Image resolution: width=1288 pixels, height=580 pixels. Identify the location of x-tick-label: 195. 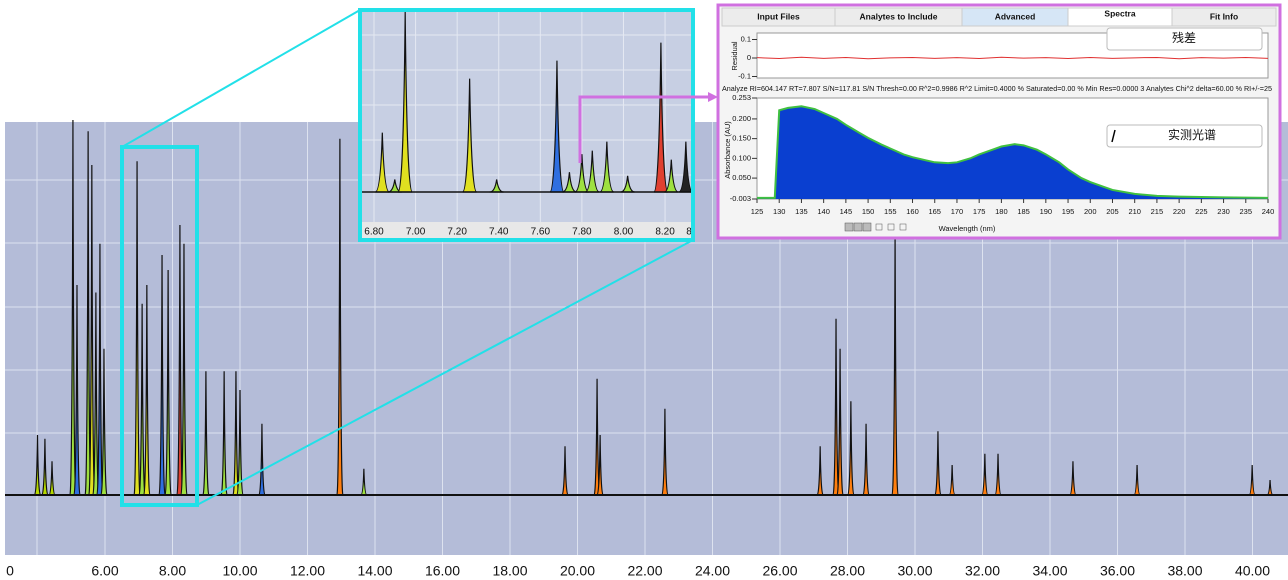
(1068, 211).